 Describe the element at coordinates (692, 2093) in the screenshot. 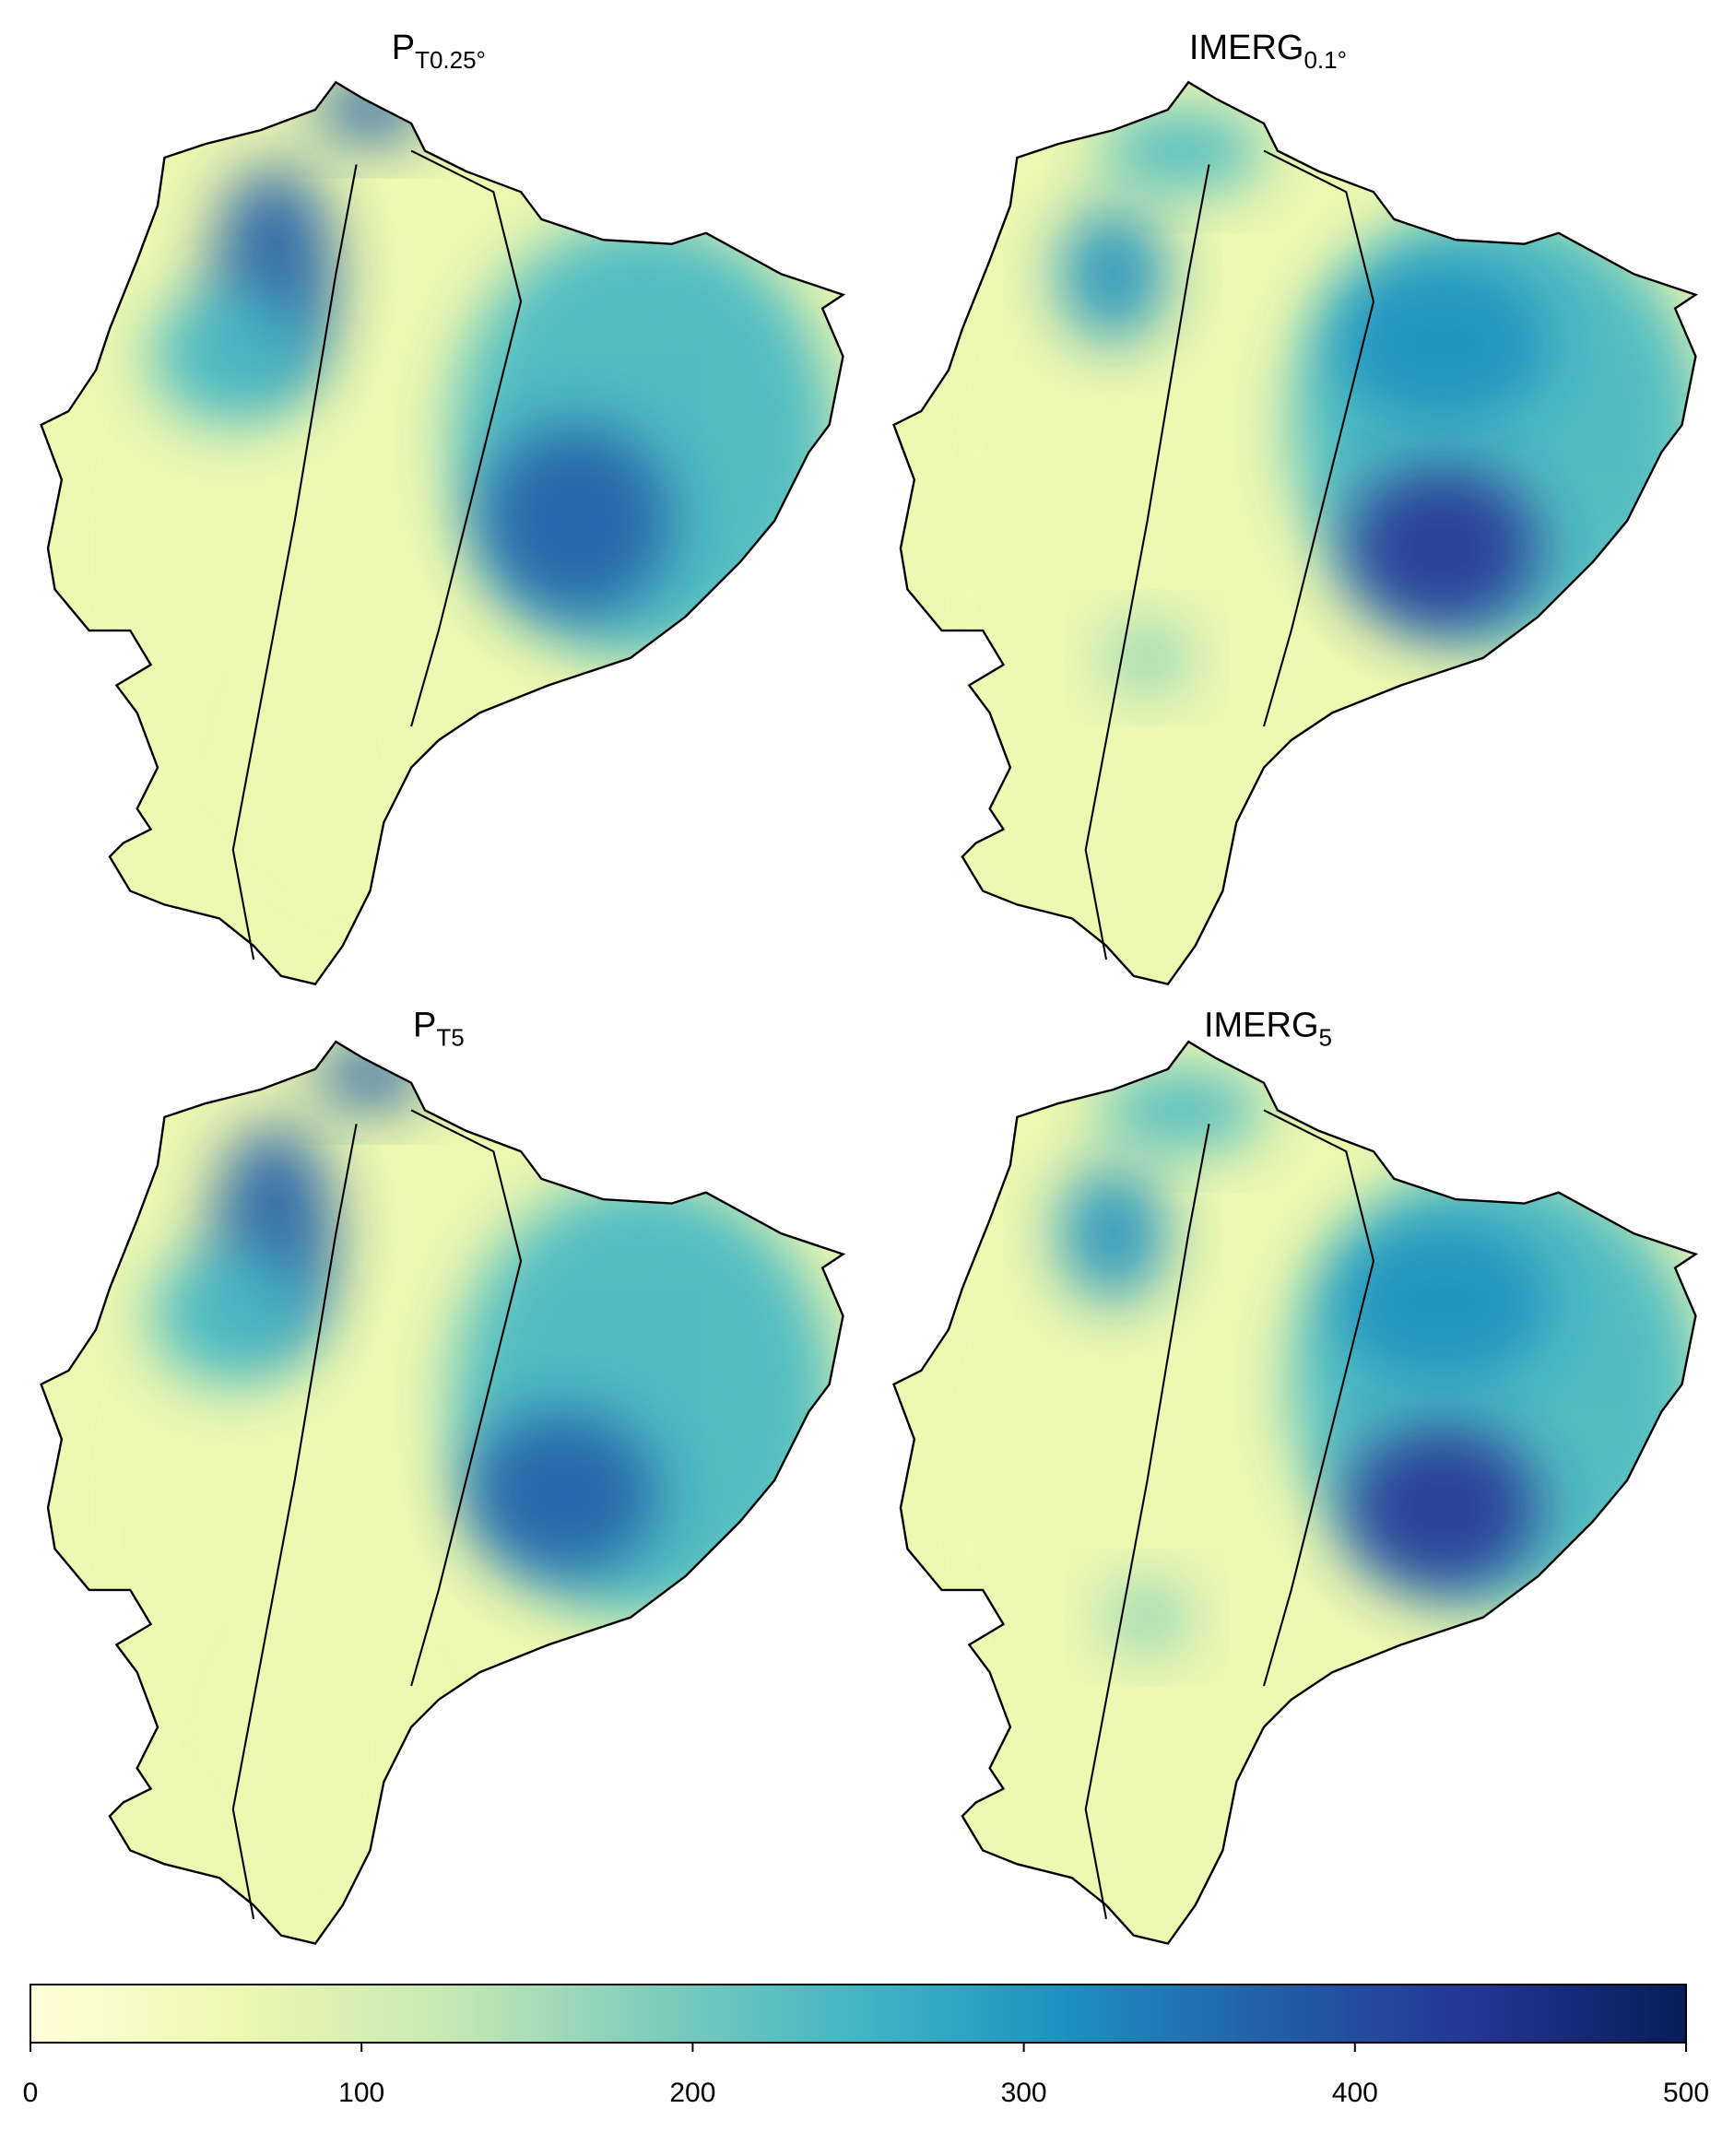

I see `colorbar-tick-label: 200` at that location.